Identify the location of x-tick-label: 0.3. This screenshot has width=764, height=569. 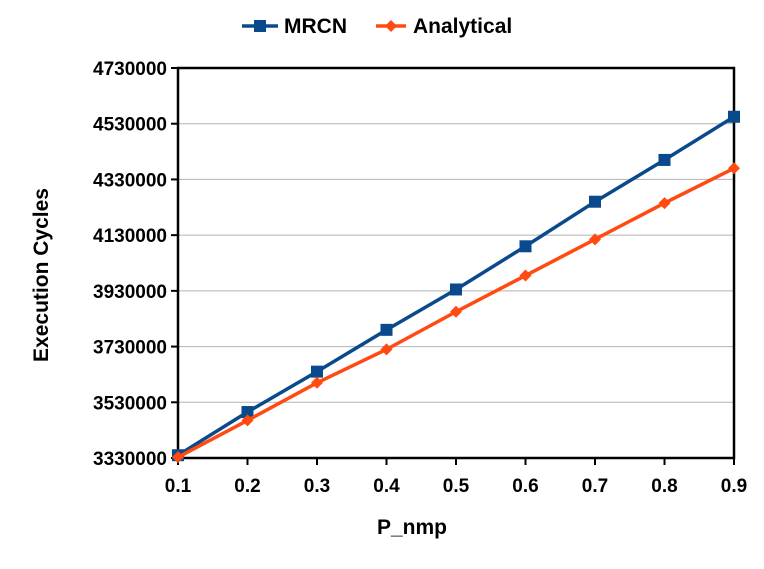
(317, 486).